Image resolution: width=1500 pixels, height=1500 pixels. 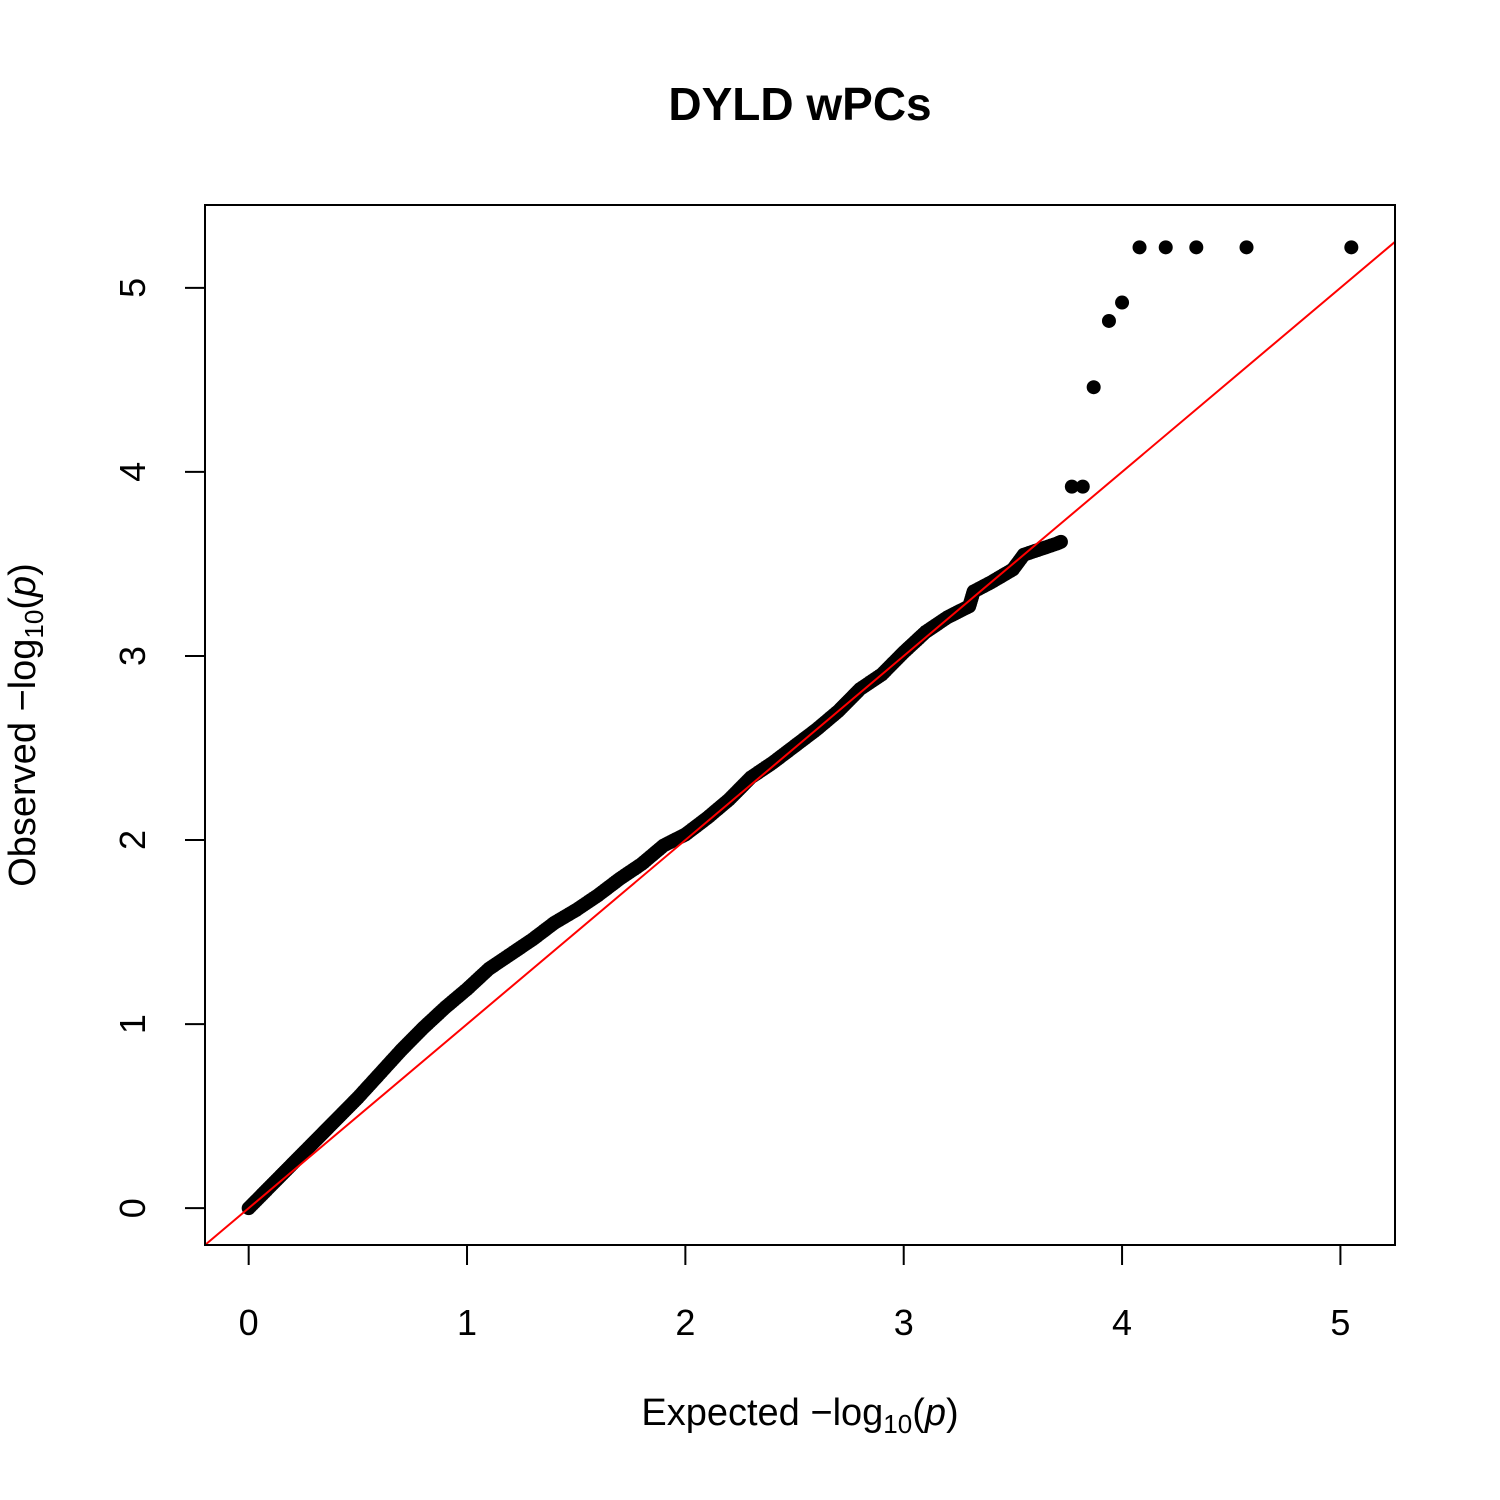 What do you see at coordinates (159, 748) in the screenshot?
I see `y-axis: 0 1 2 3 4 5` at bounding box center [159, 748].